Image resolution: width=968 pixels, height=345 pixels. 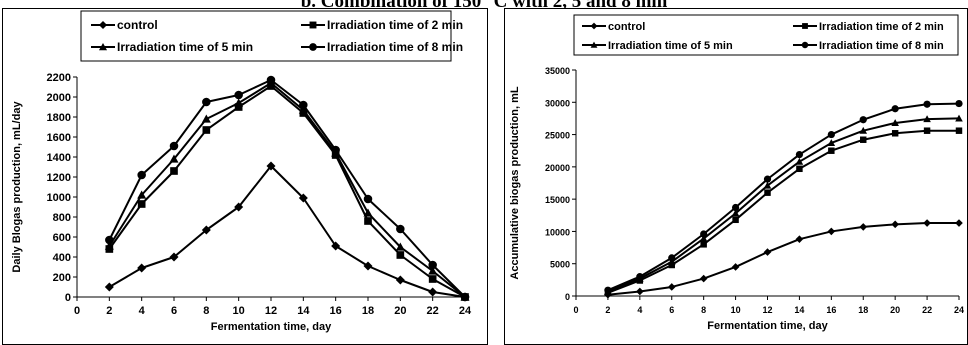 I want to click on x-tick-label: 8, so click(x=206, y=311).